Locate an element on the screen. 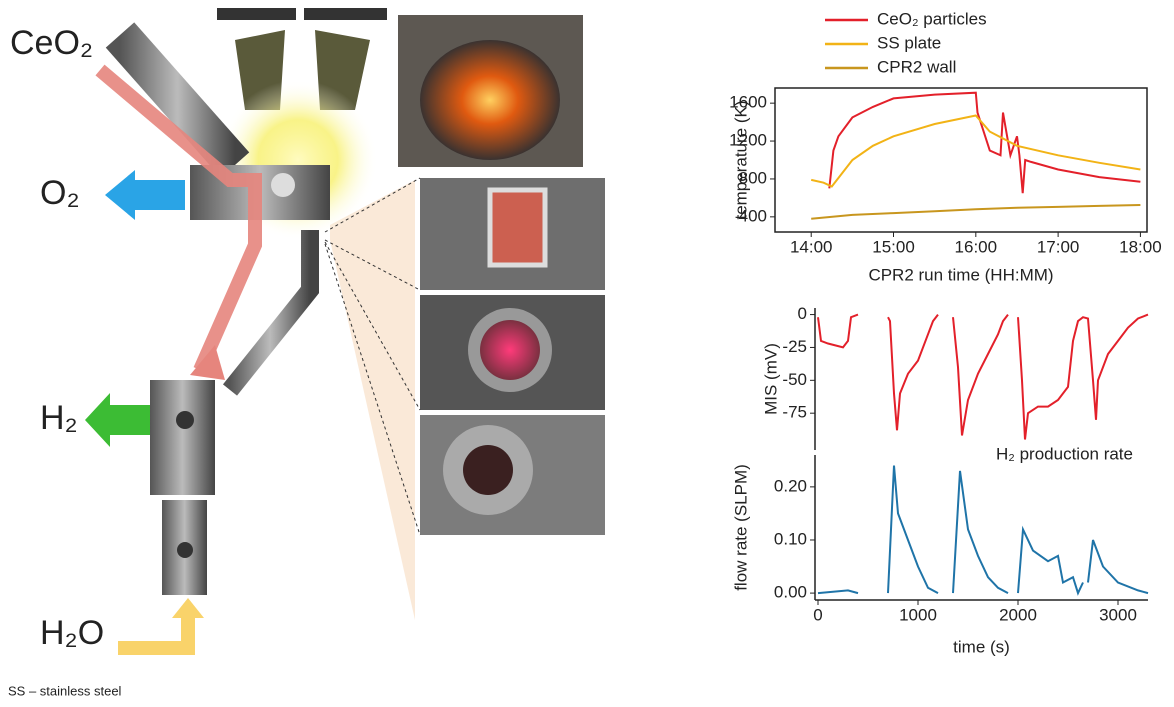 The height and width of the screenshot is (707, 1174). y-tick-label: -25 is located at coordinates (794, 346).